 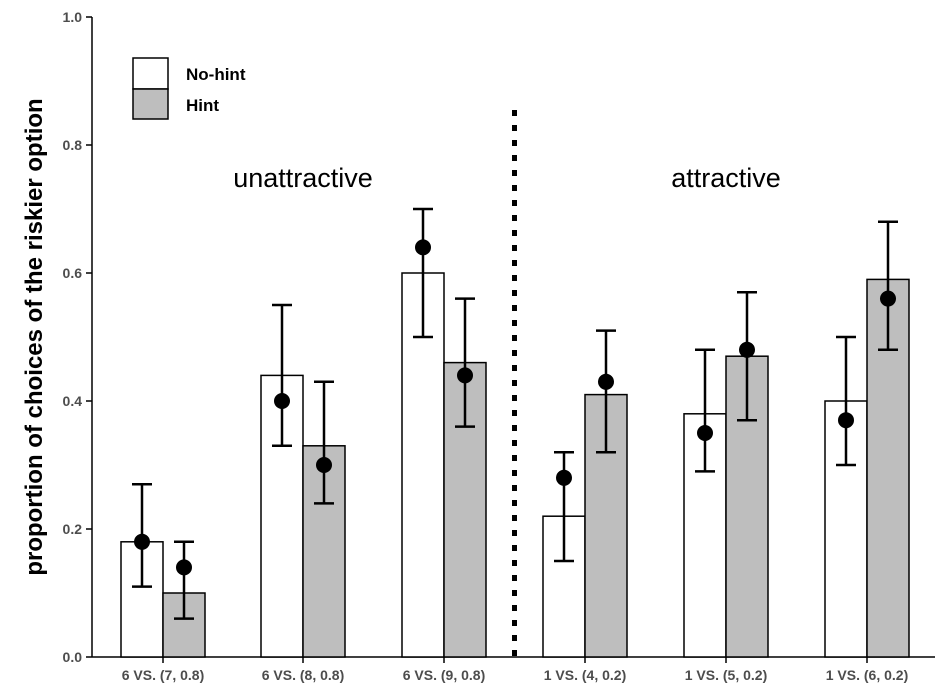 What do you see at coordinates (73, 657) in the screenshot?
I see `y-tick-label: 0.0` at bounding box center [73, 657].